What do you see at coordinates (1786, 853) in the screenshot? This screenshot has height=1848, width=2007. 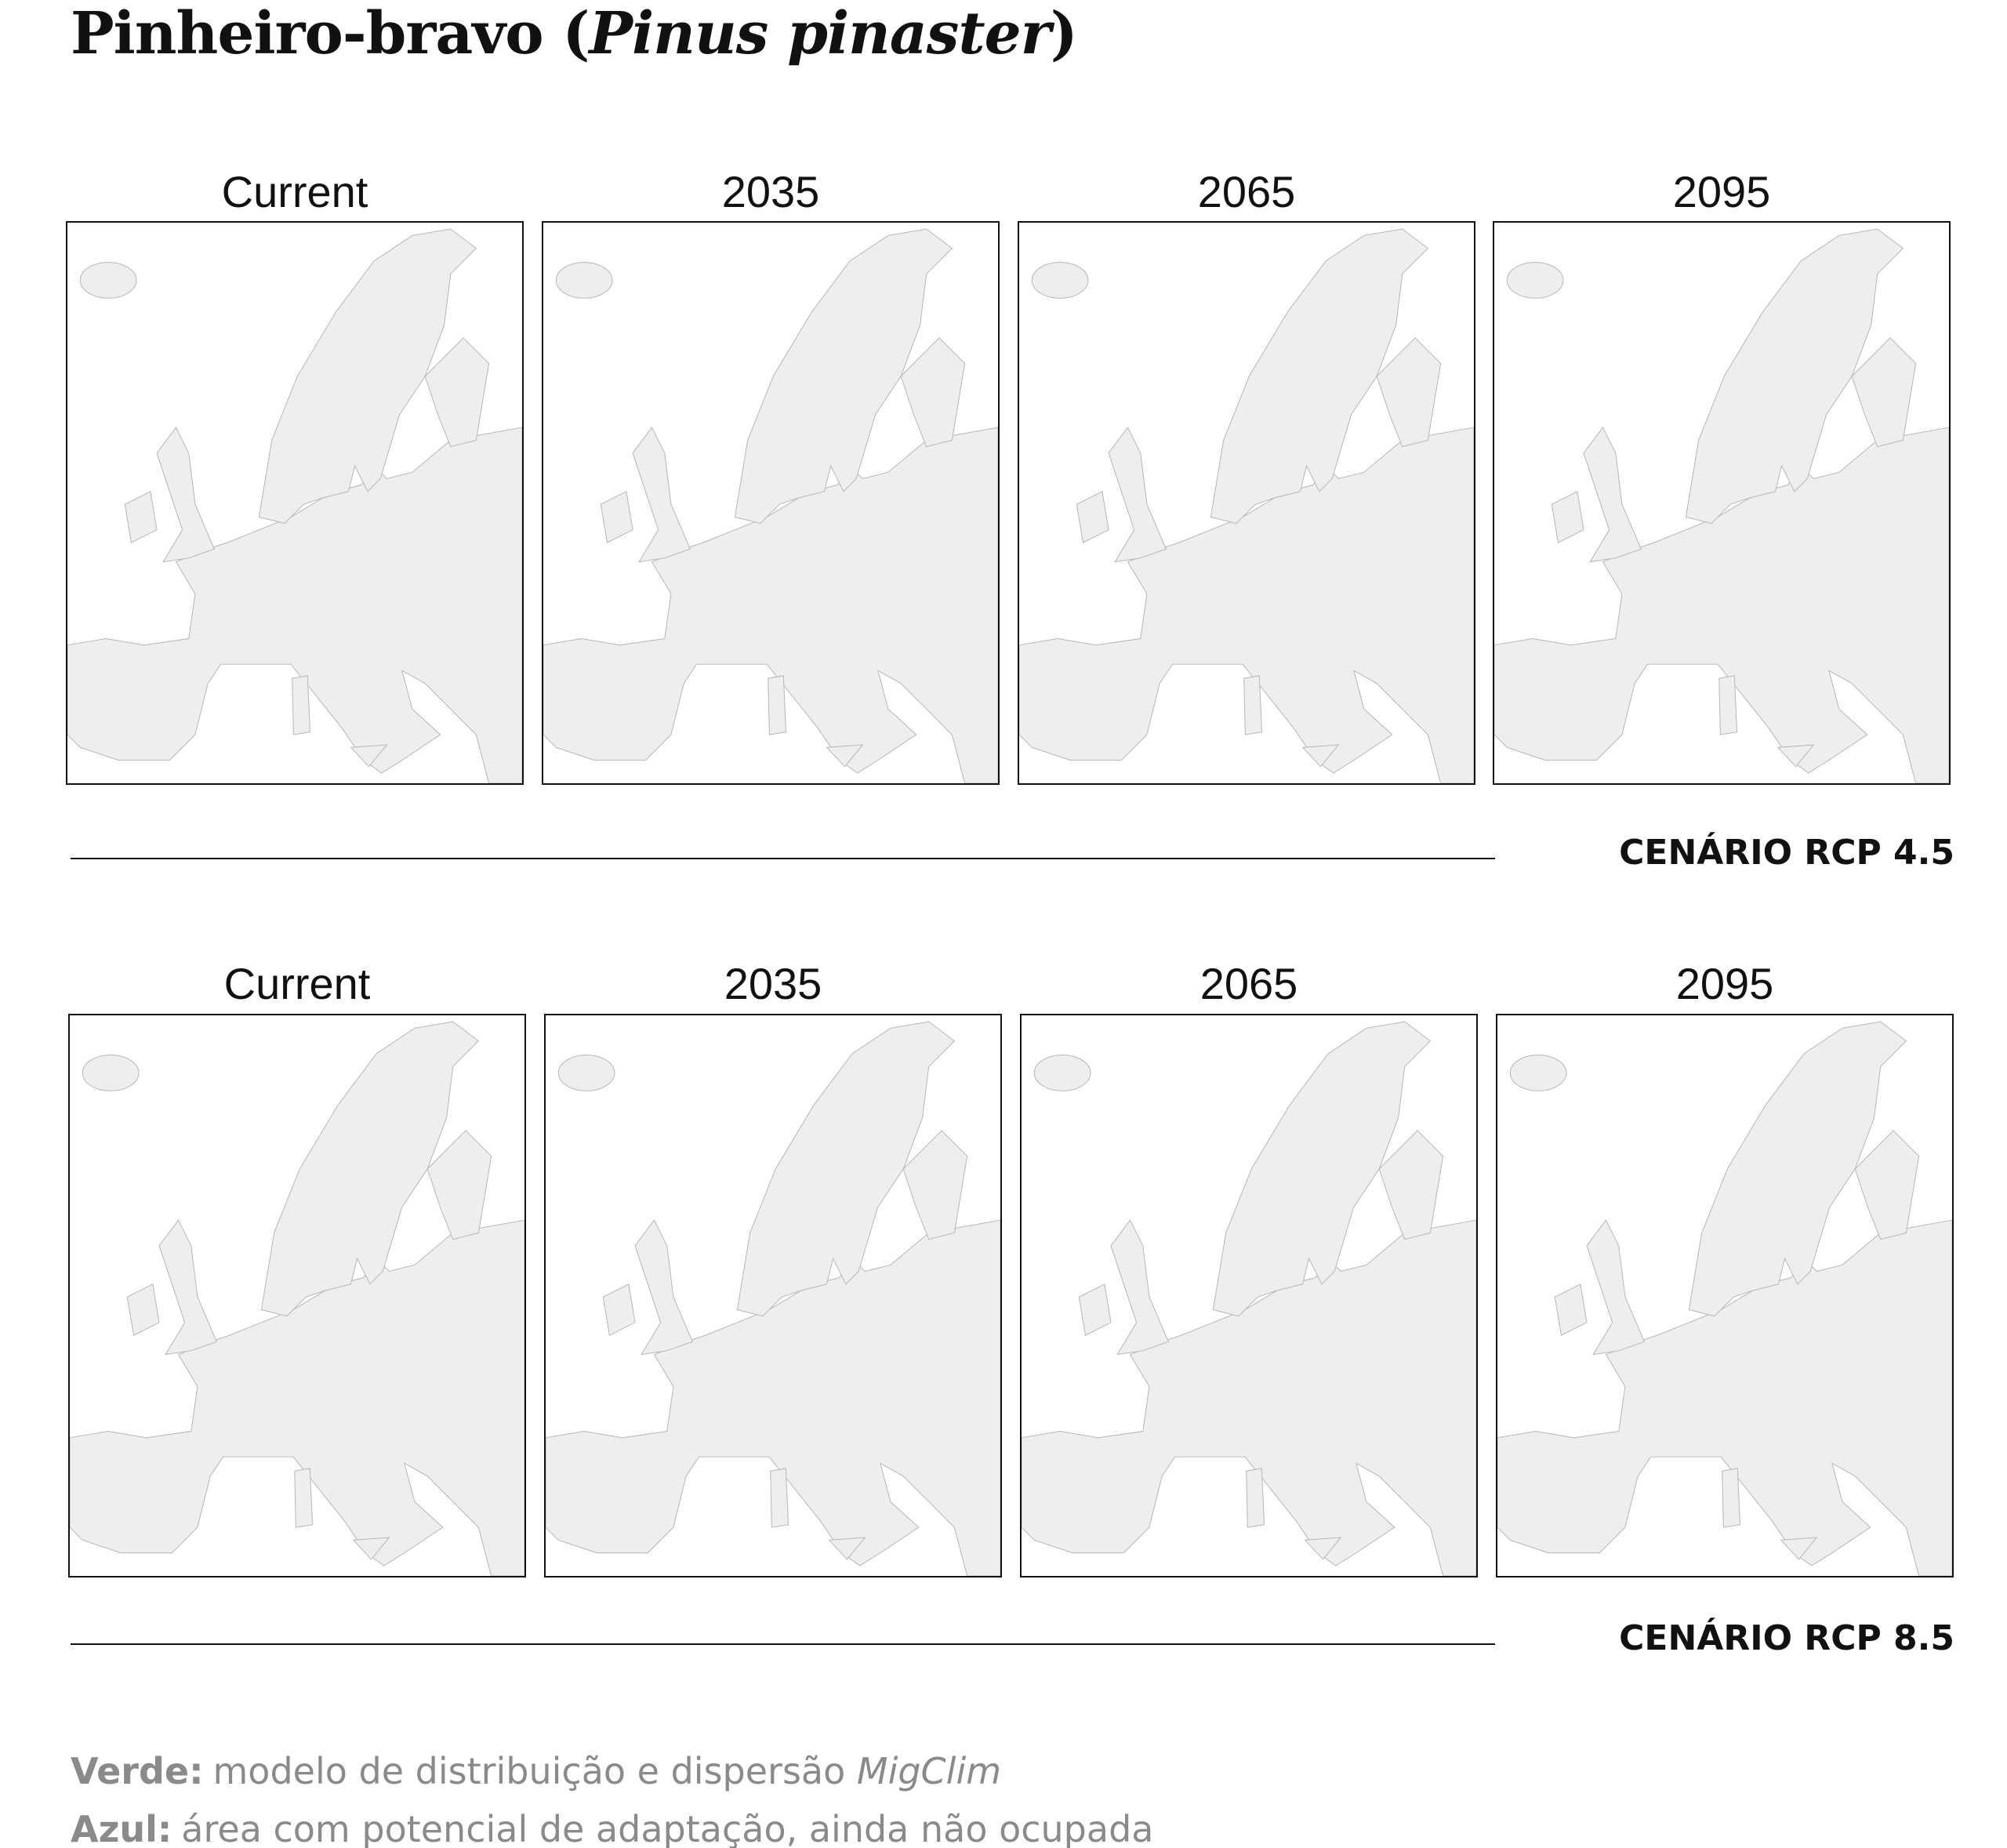 I see `scenario-label: CENÁRIO RCP 4.5` at bounding box center [1786, 853].